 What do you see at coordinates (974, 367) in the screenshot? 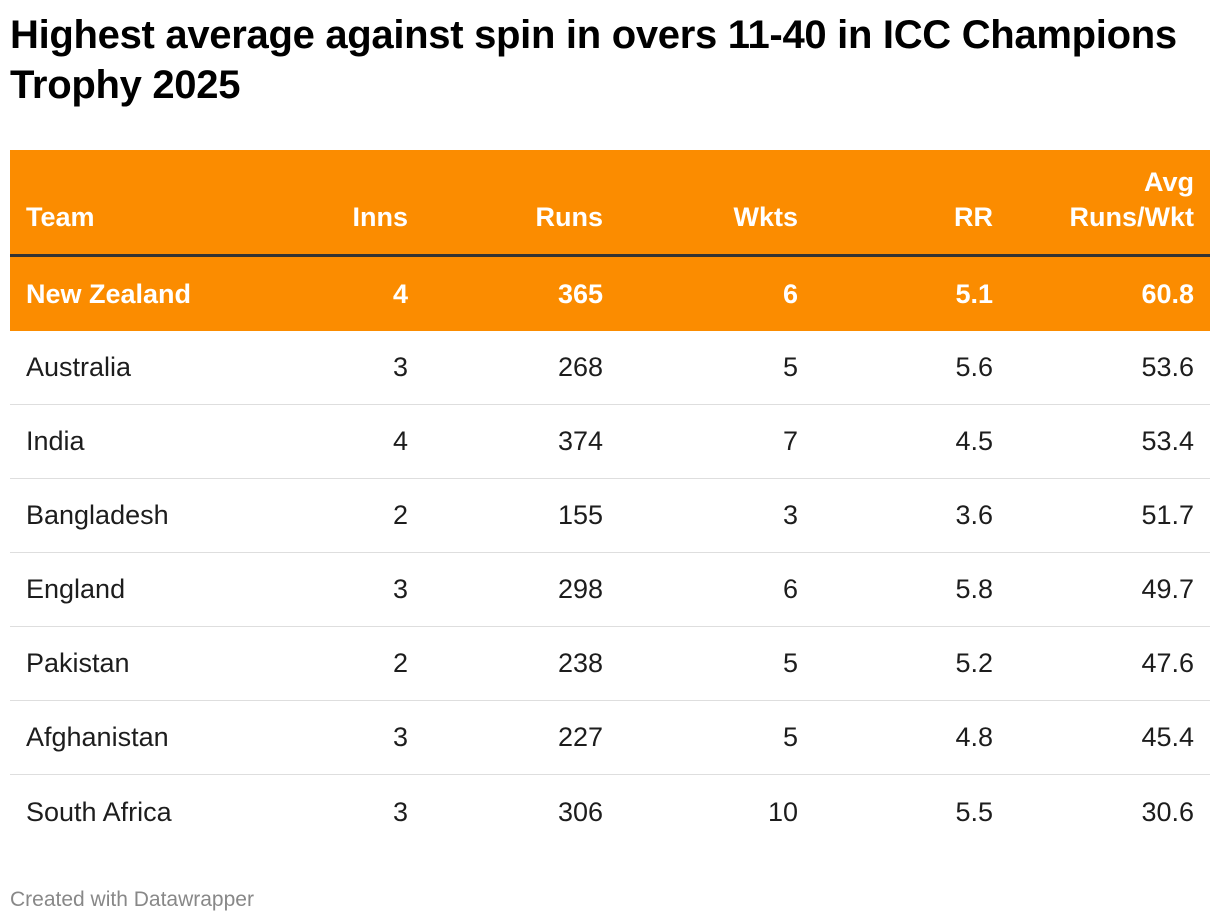
I see `cell-rr: 5.6` at bounding box center [974, 367].